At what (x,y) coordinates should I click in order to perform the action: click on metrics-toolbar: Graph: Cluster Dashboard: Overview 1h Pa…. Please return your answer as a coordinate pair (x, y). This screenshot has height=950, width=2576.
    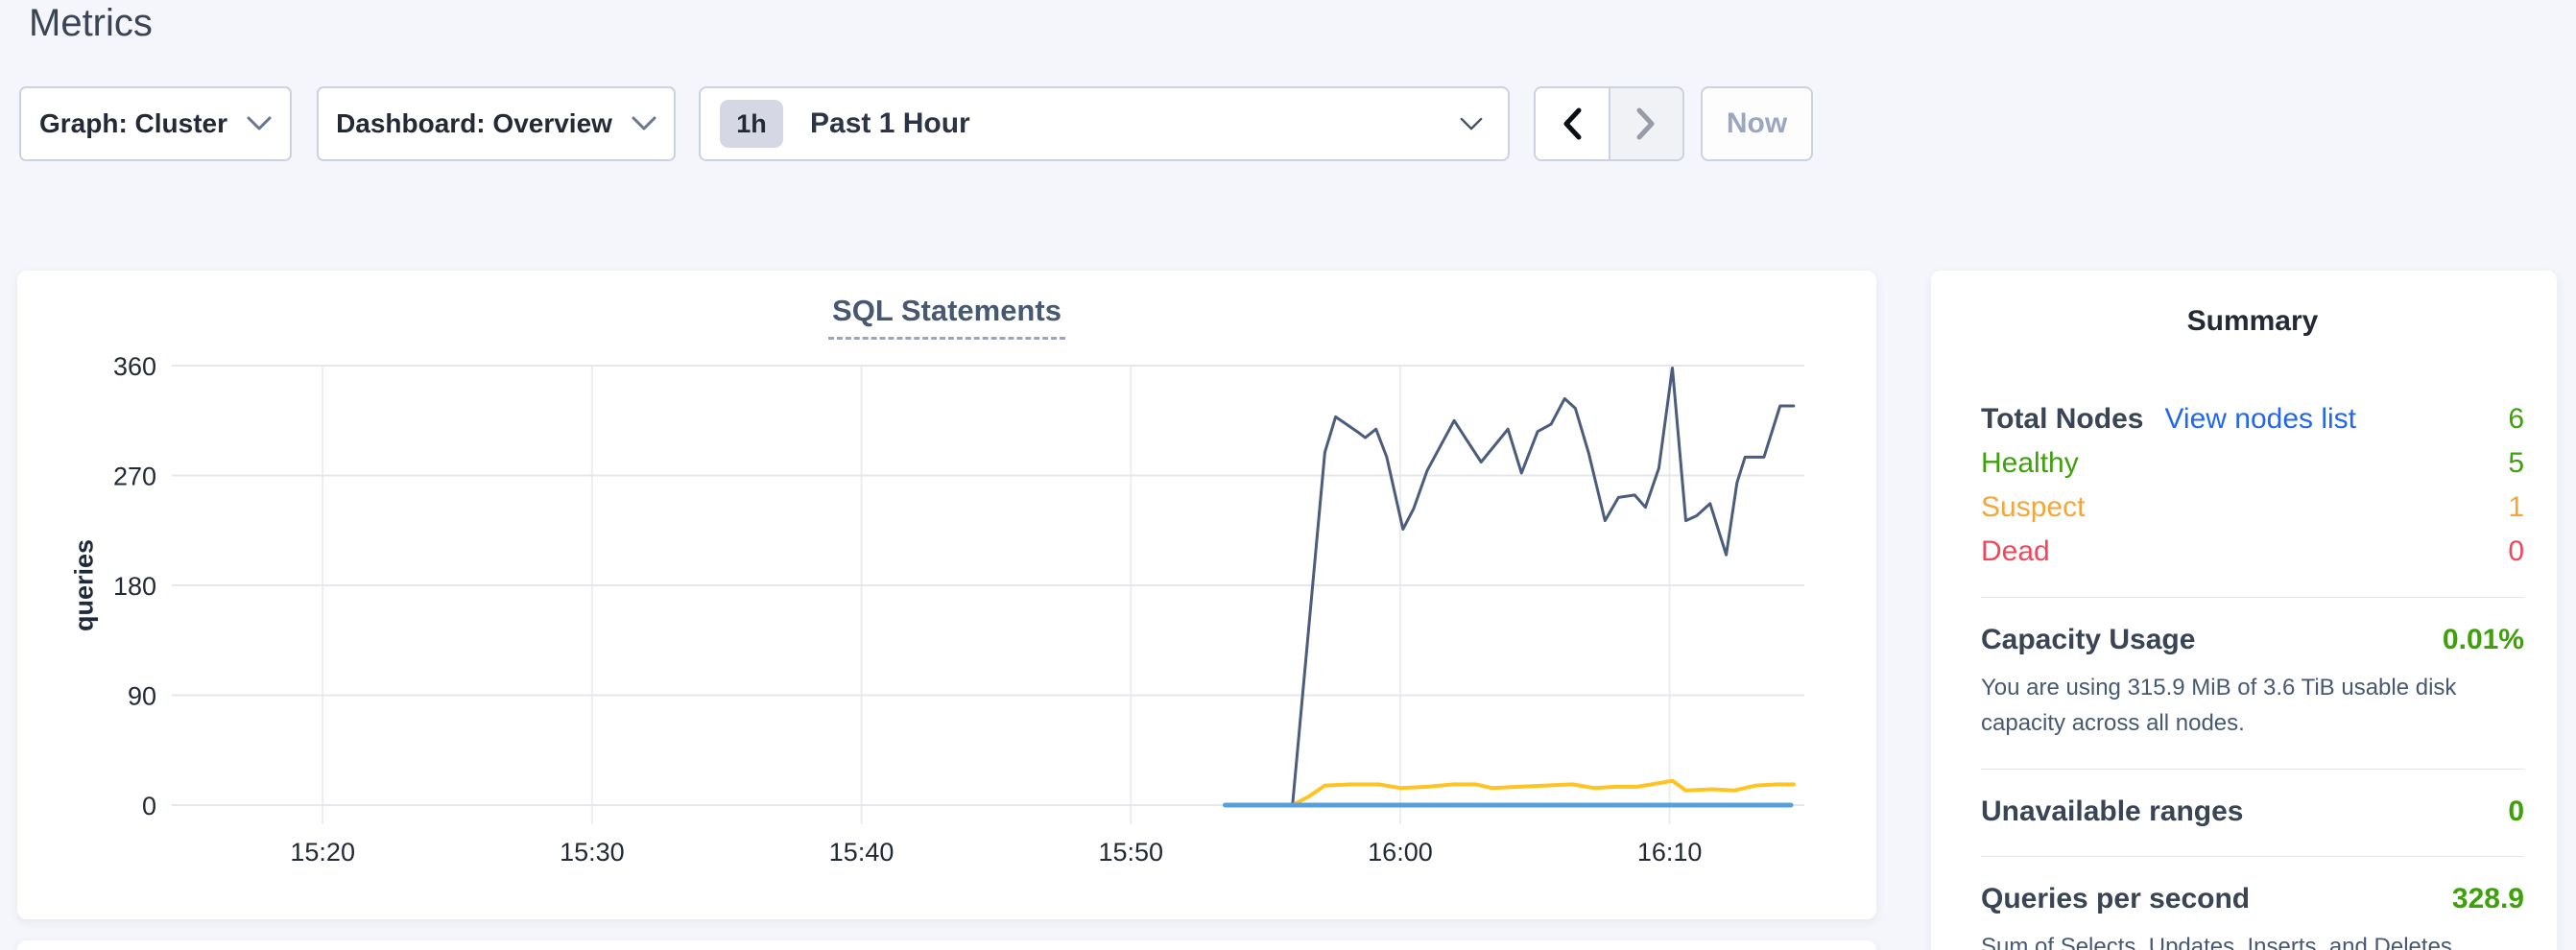
    Looking at the image, I should click on (916, 123).